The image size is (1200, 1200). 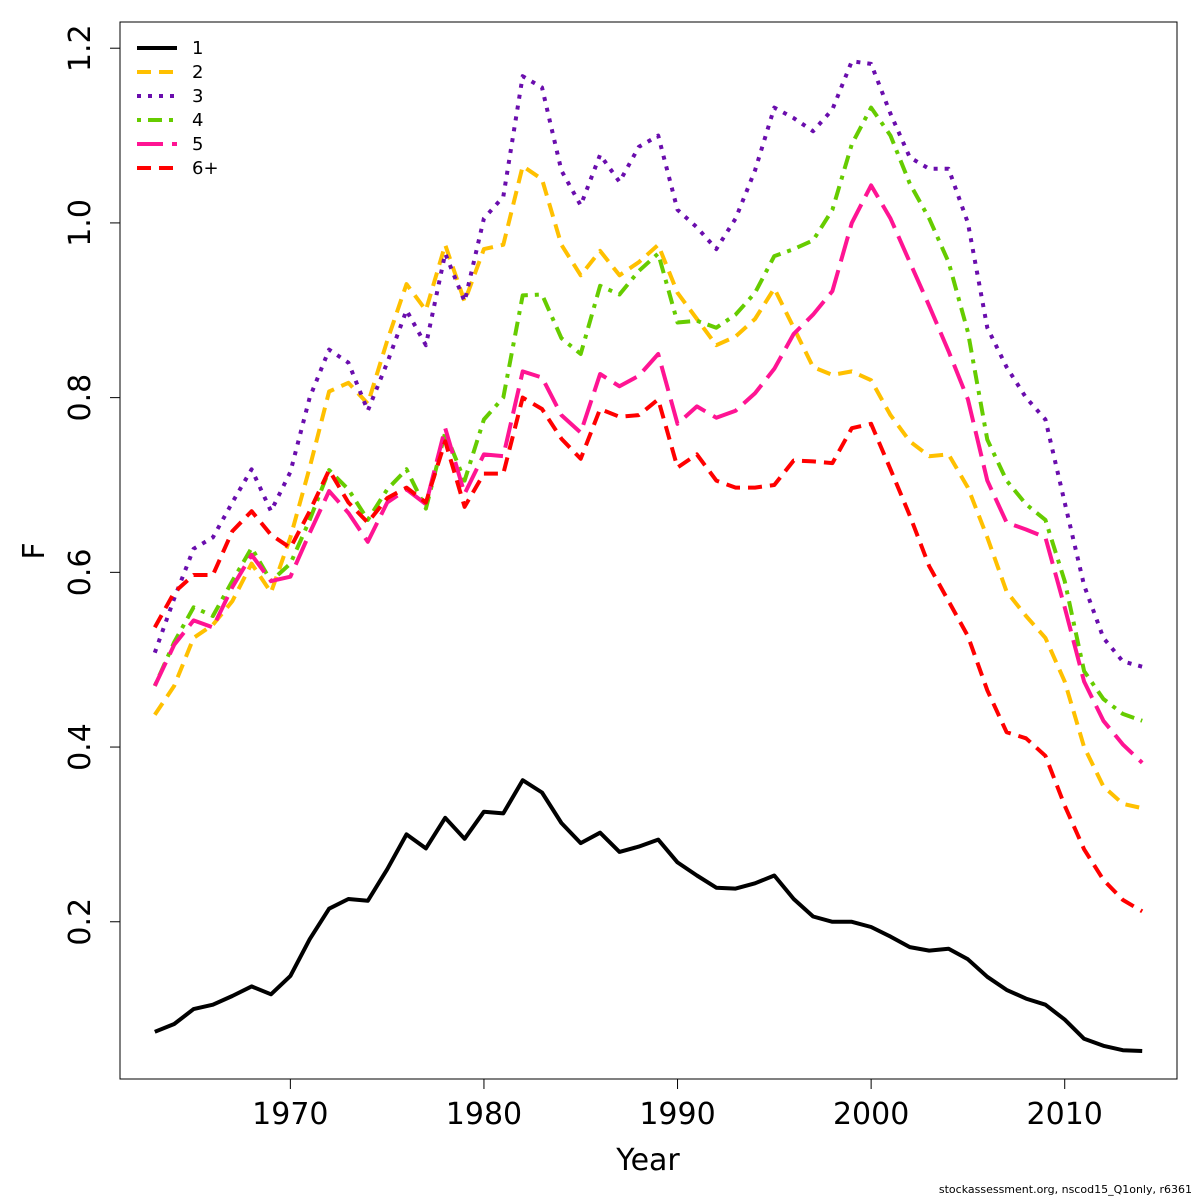 What do you see at coordinates (677, 1114) in the screenshot?
I see `x-tick-label: 1990` at bounding box center [677, 1114].